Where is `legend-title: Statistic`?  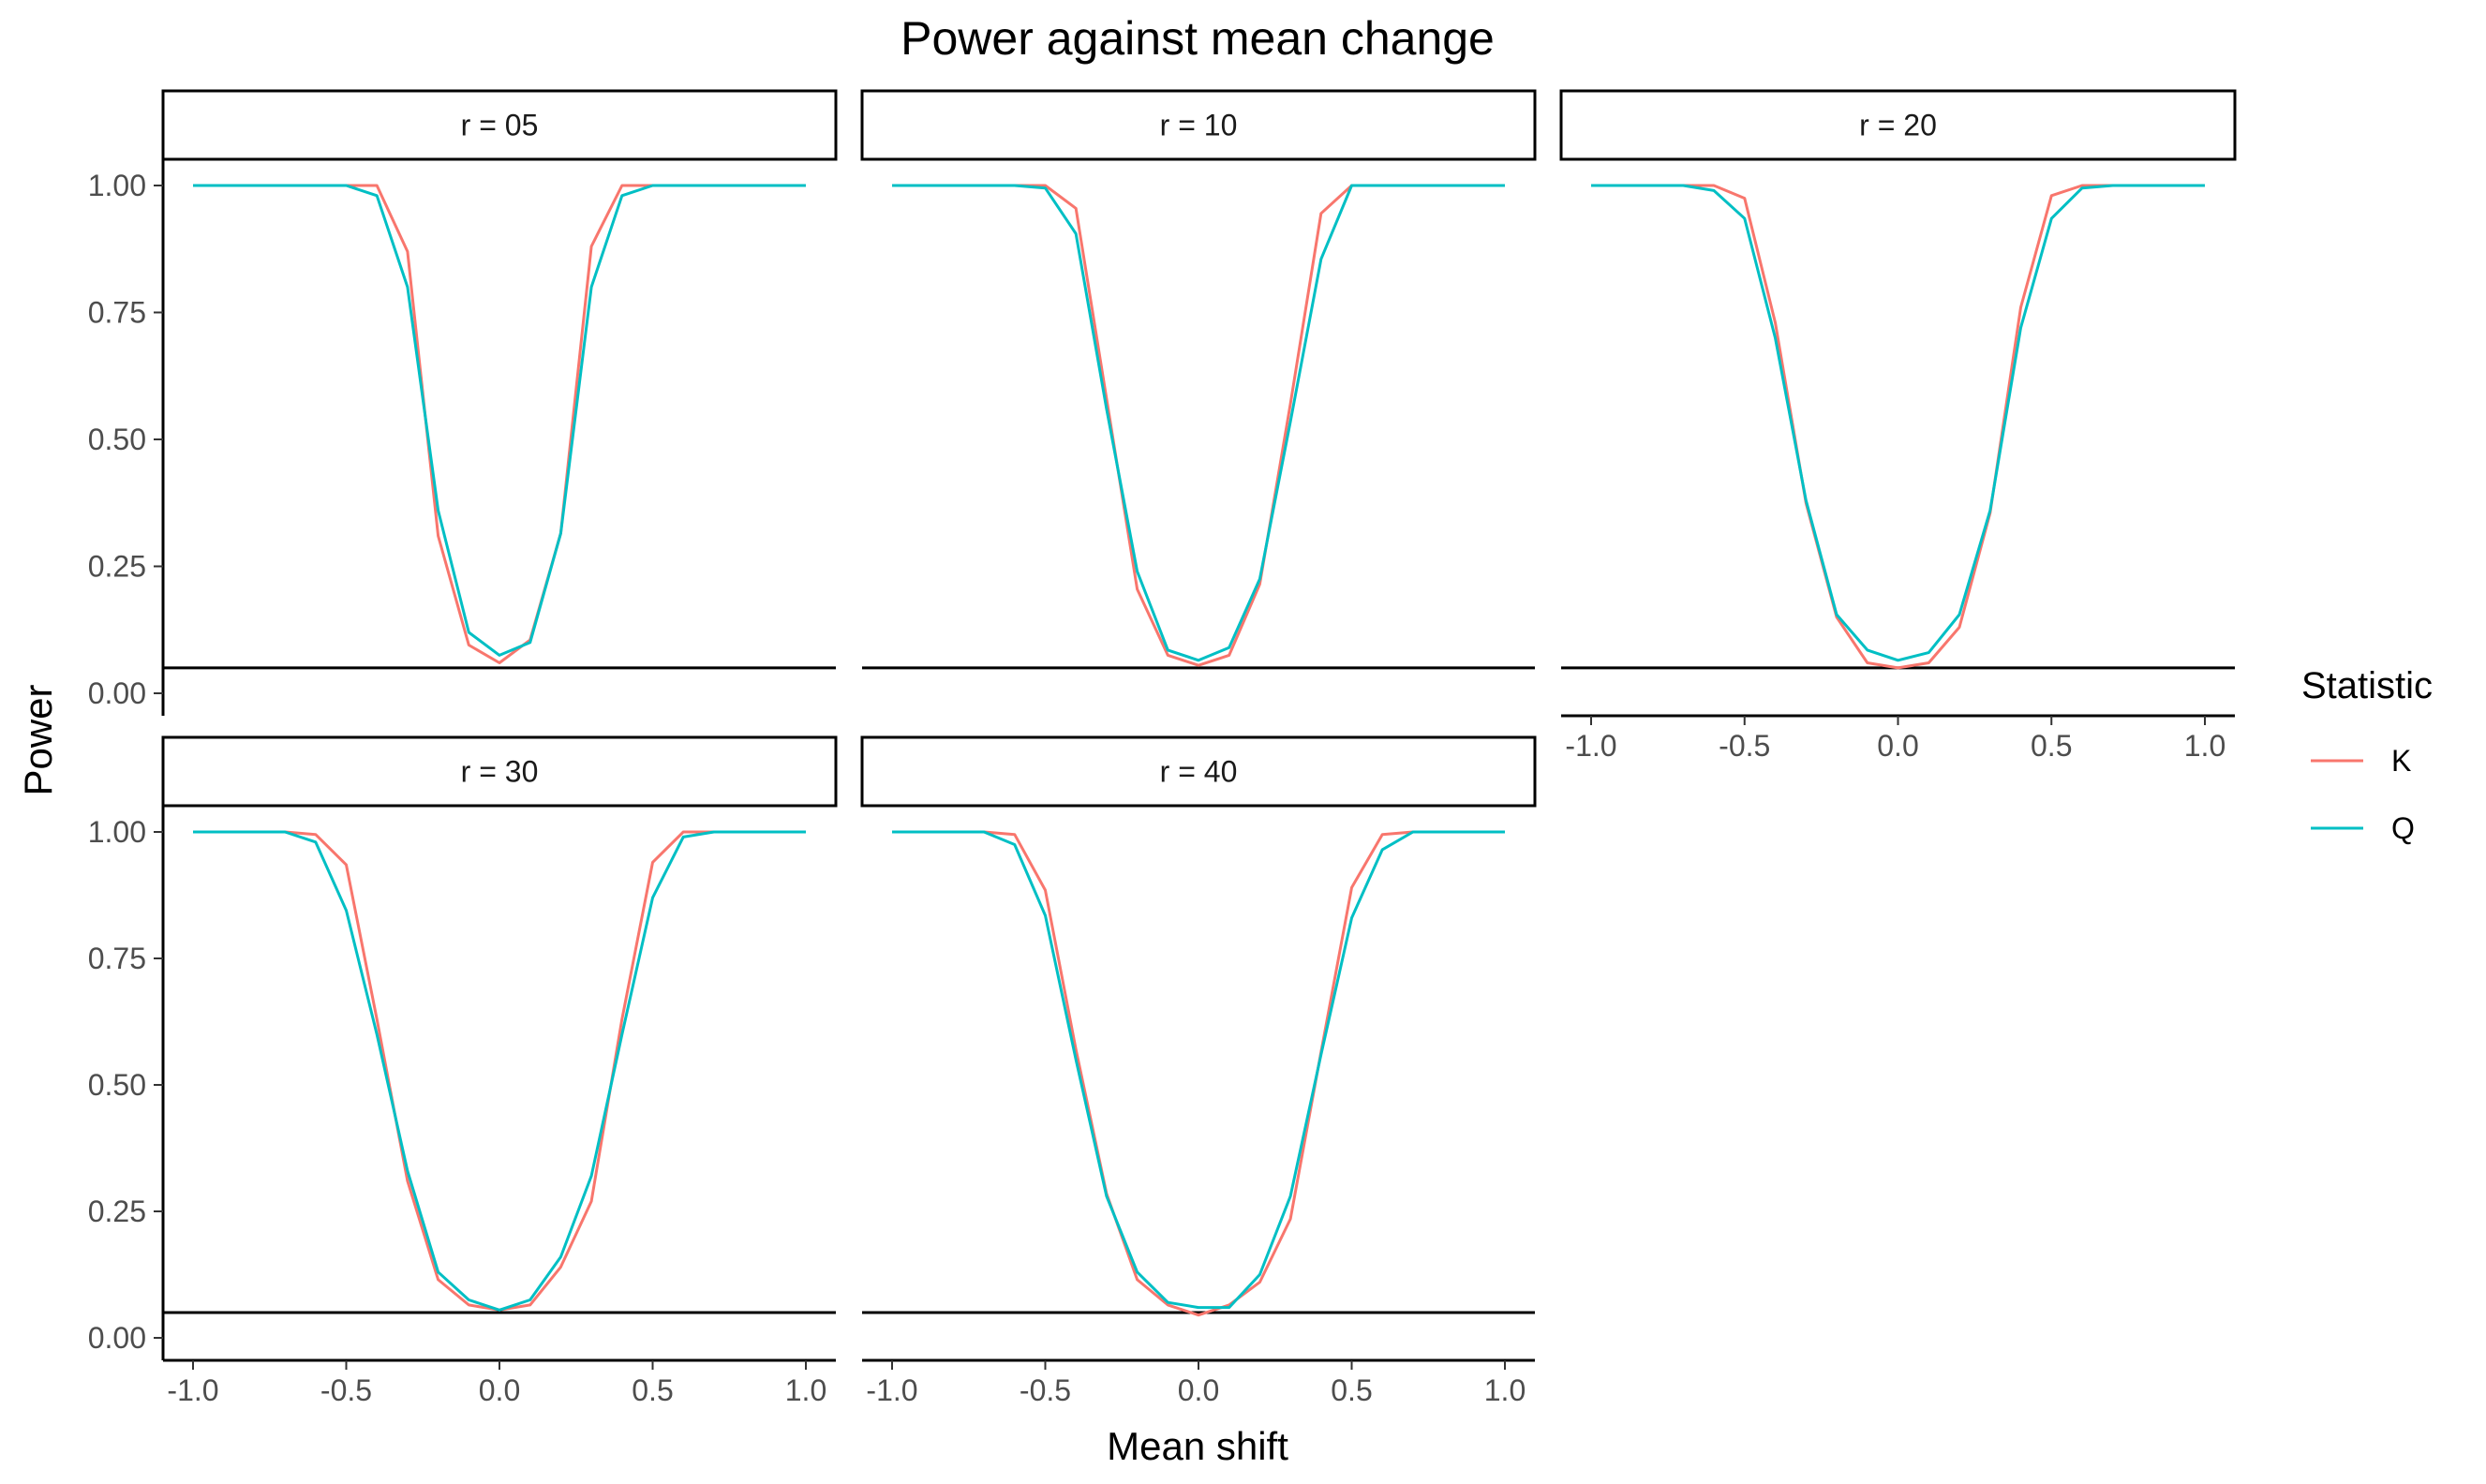 legend-title: Statistic is located at coordinates (2367, 685).